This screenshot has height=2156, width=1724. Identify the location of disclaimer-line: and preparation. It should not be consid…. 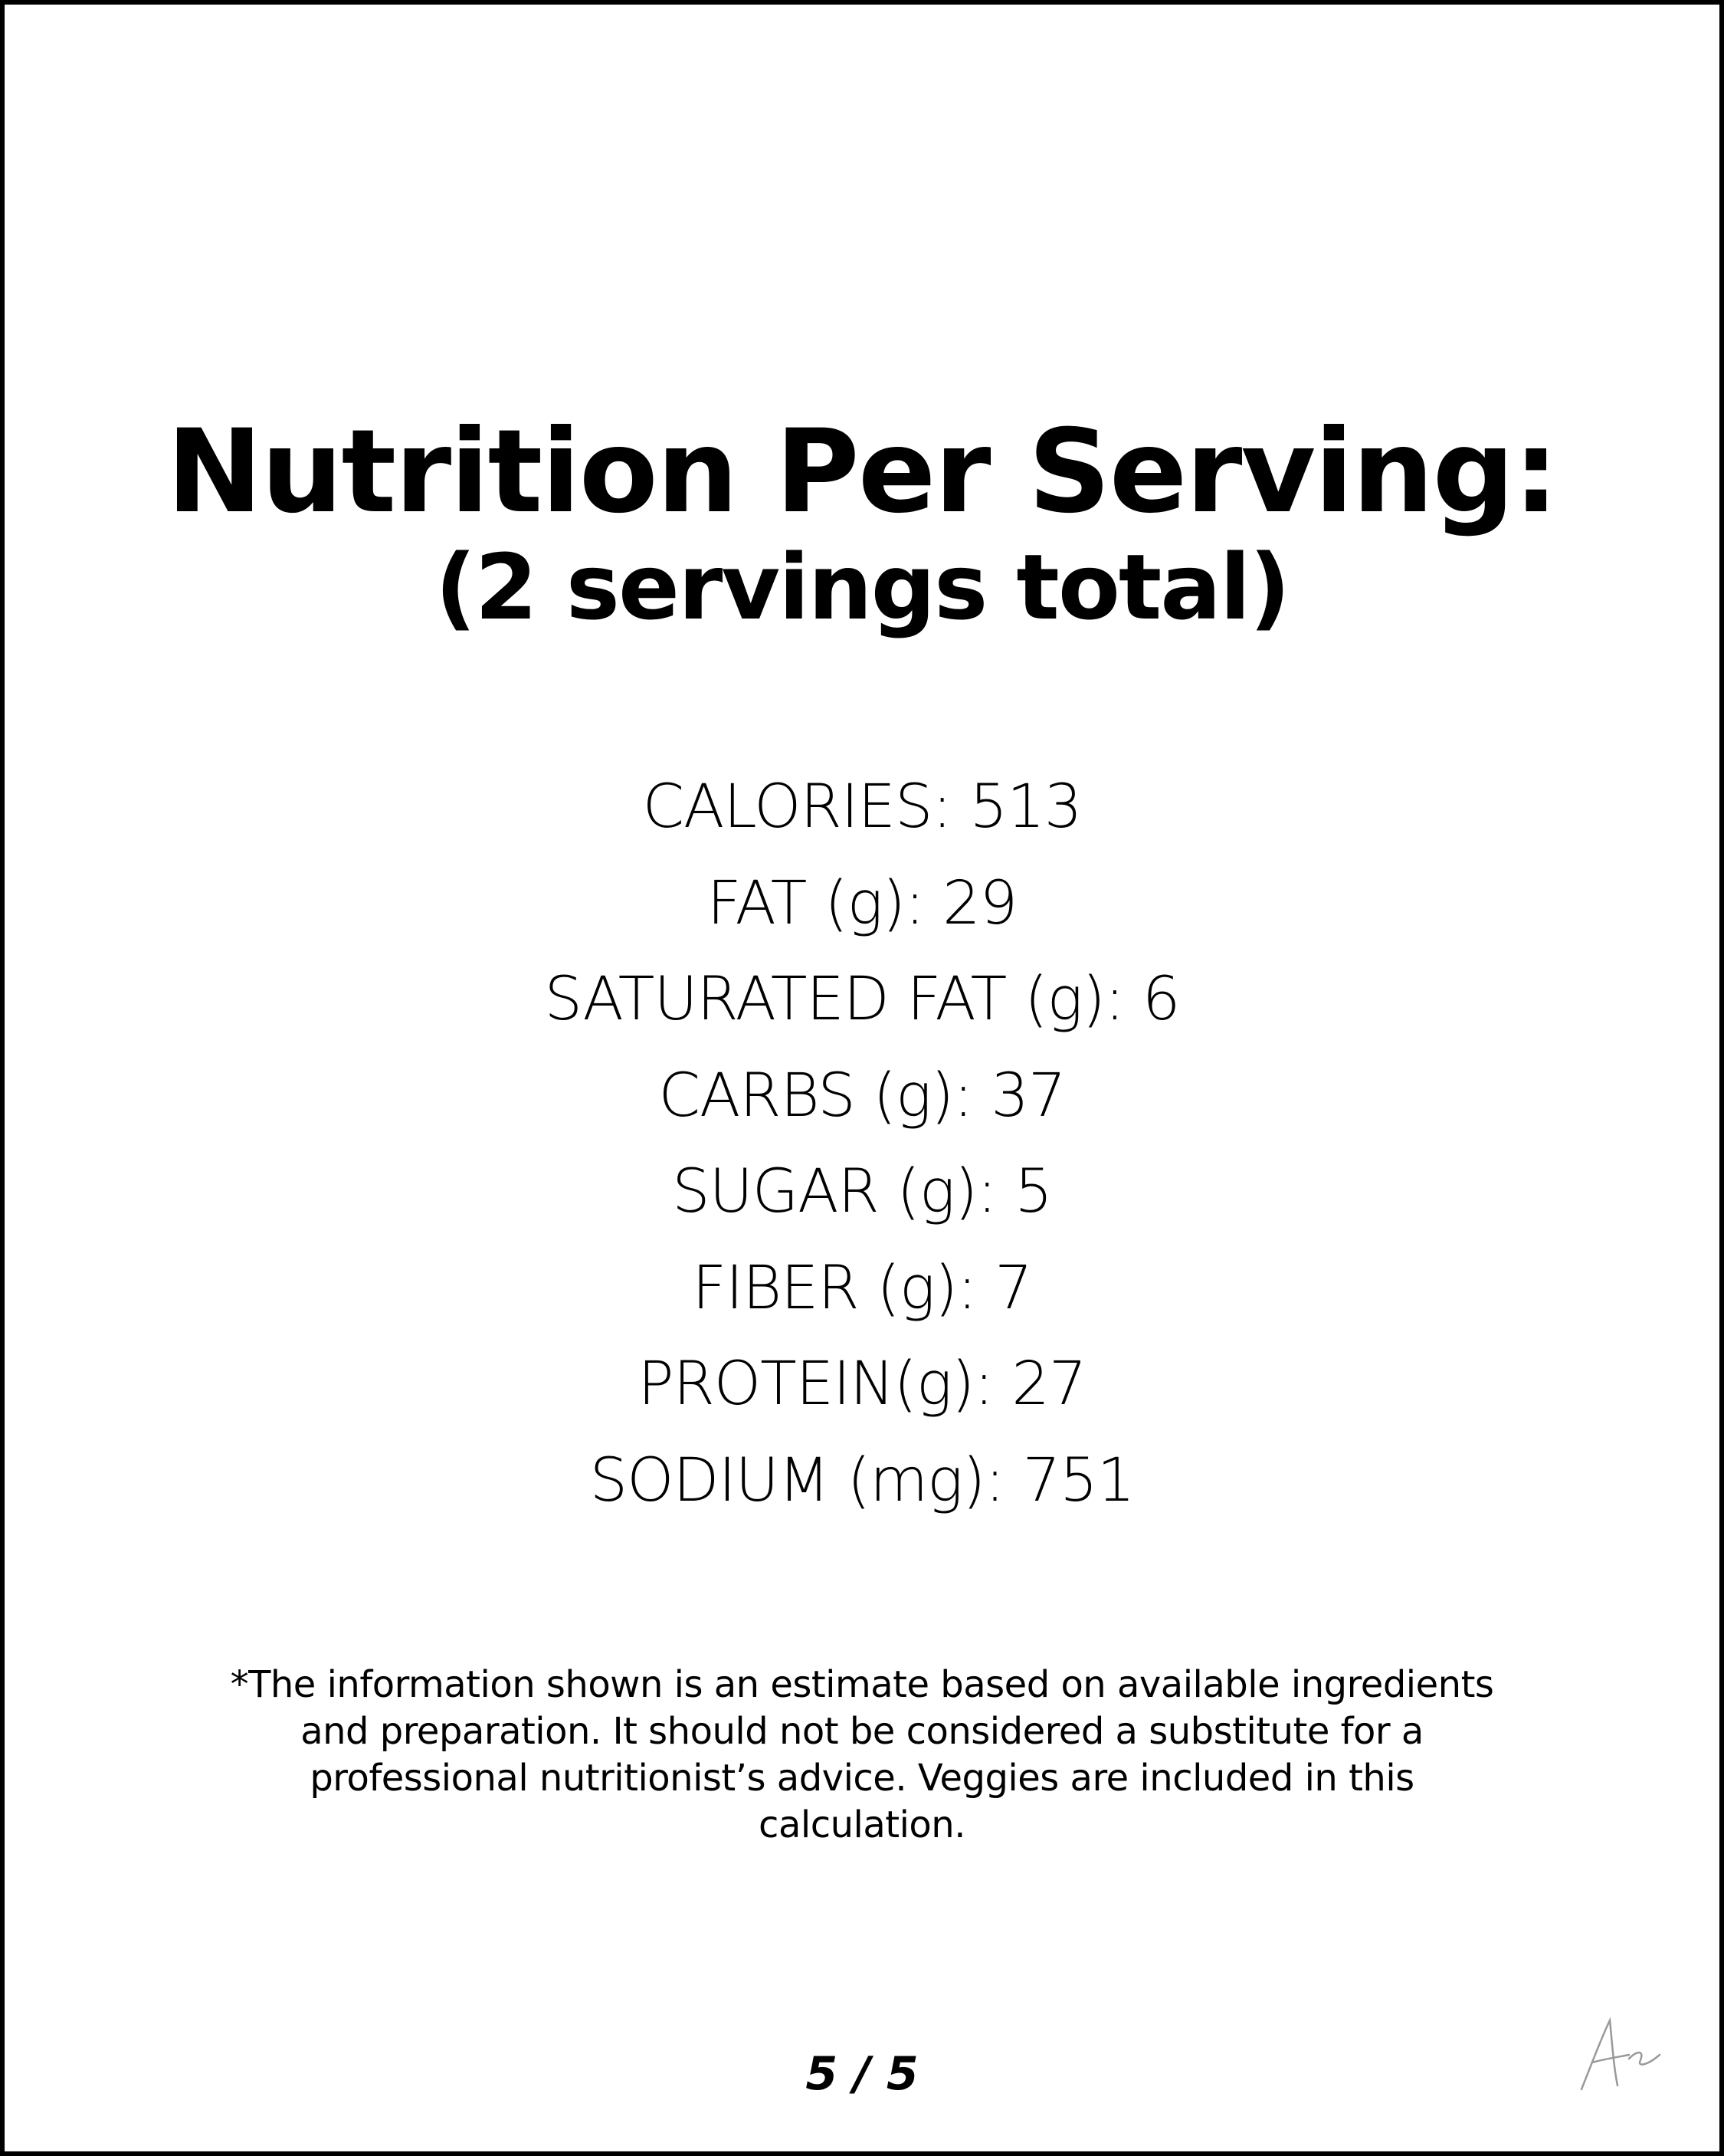
(862, 1731).